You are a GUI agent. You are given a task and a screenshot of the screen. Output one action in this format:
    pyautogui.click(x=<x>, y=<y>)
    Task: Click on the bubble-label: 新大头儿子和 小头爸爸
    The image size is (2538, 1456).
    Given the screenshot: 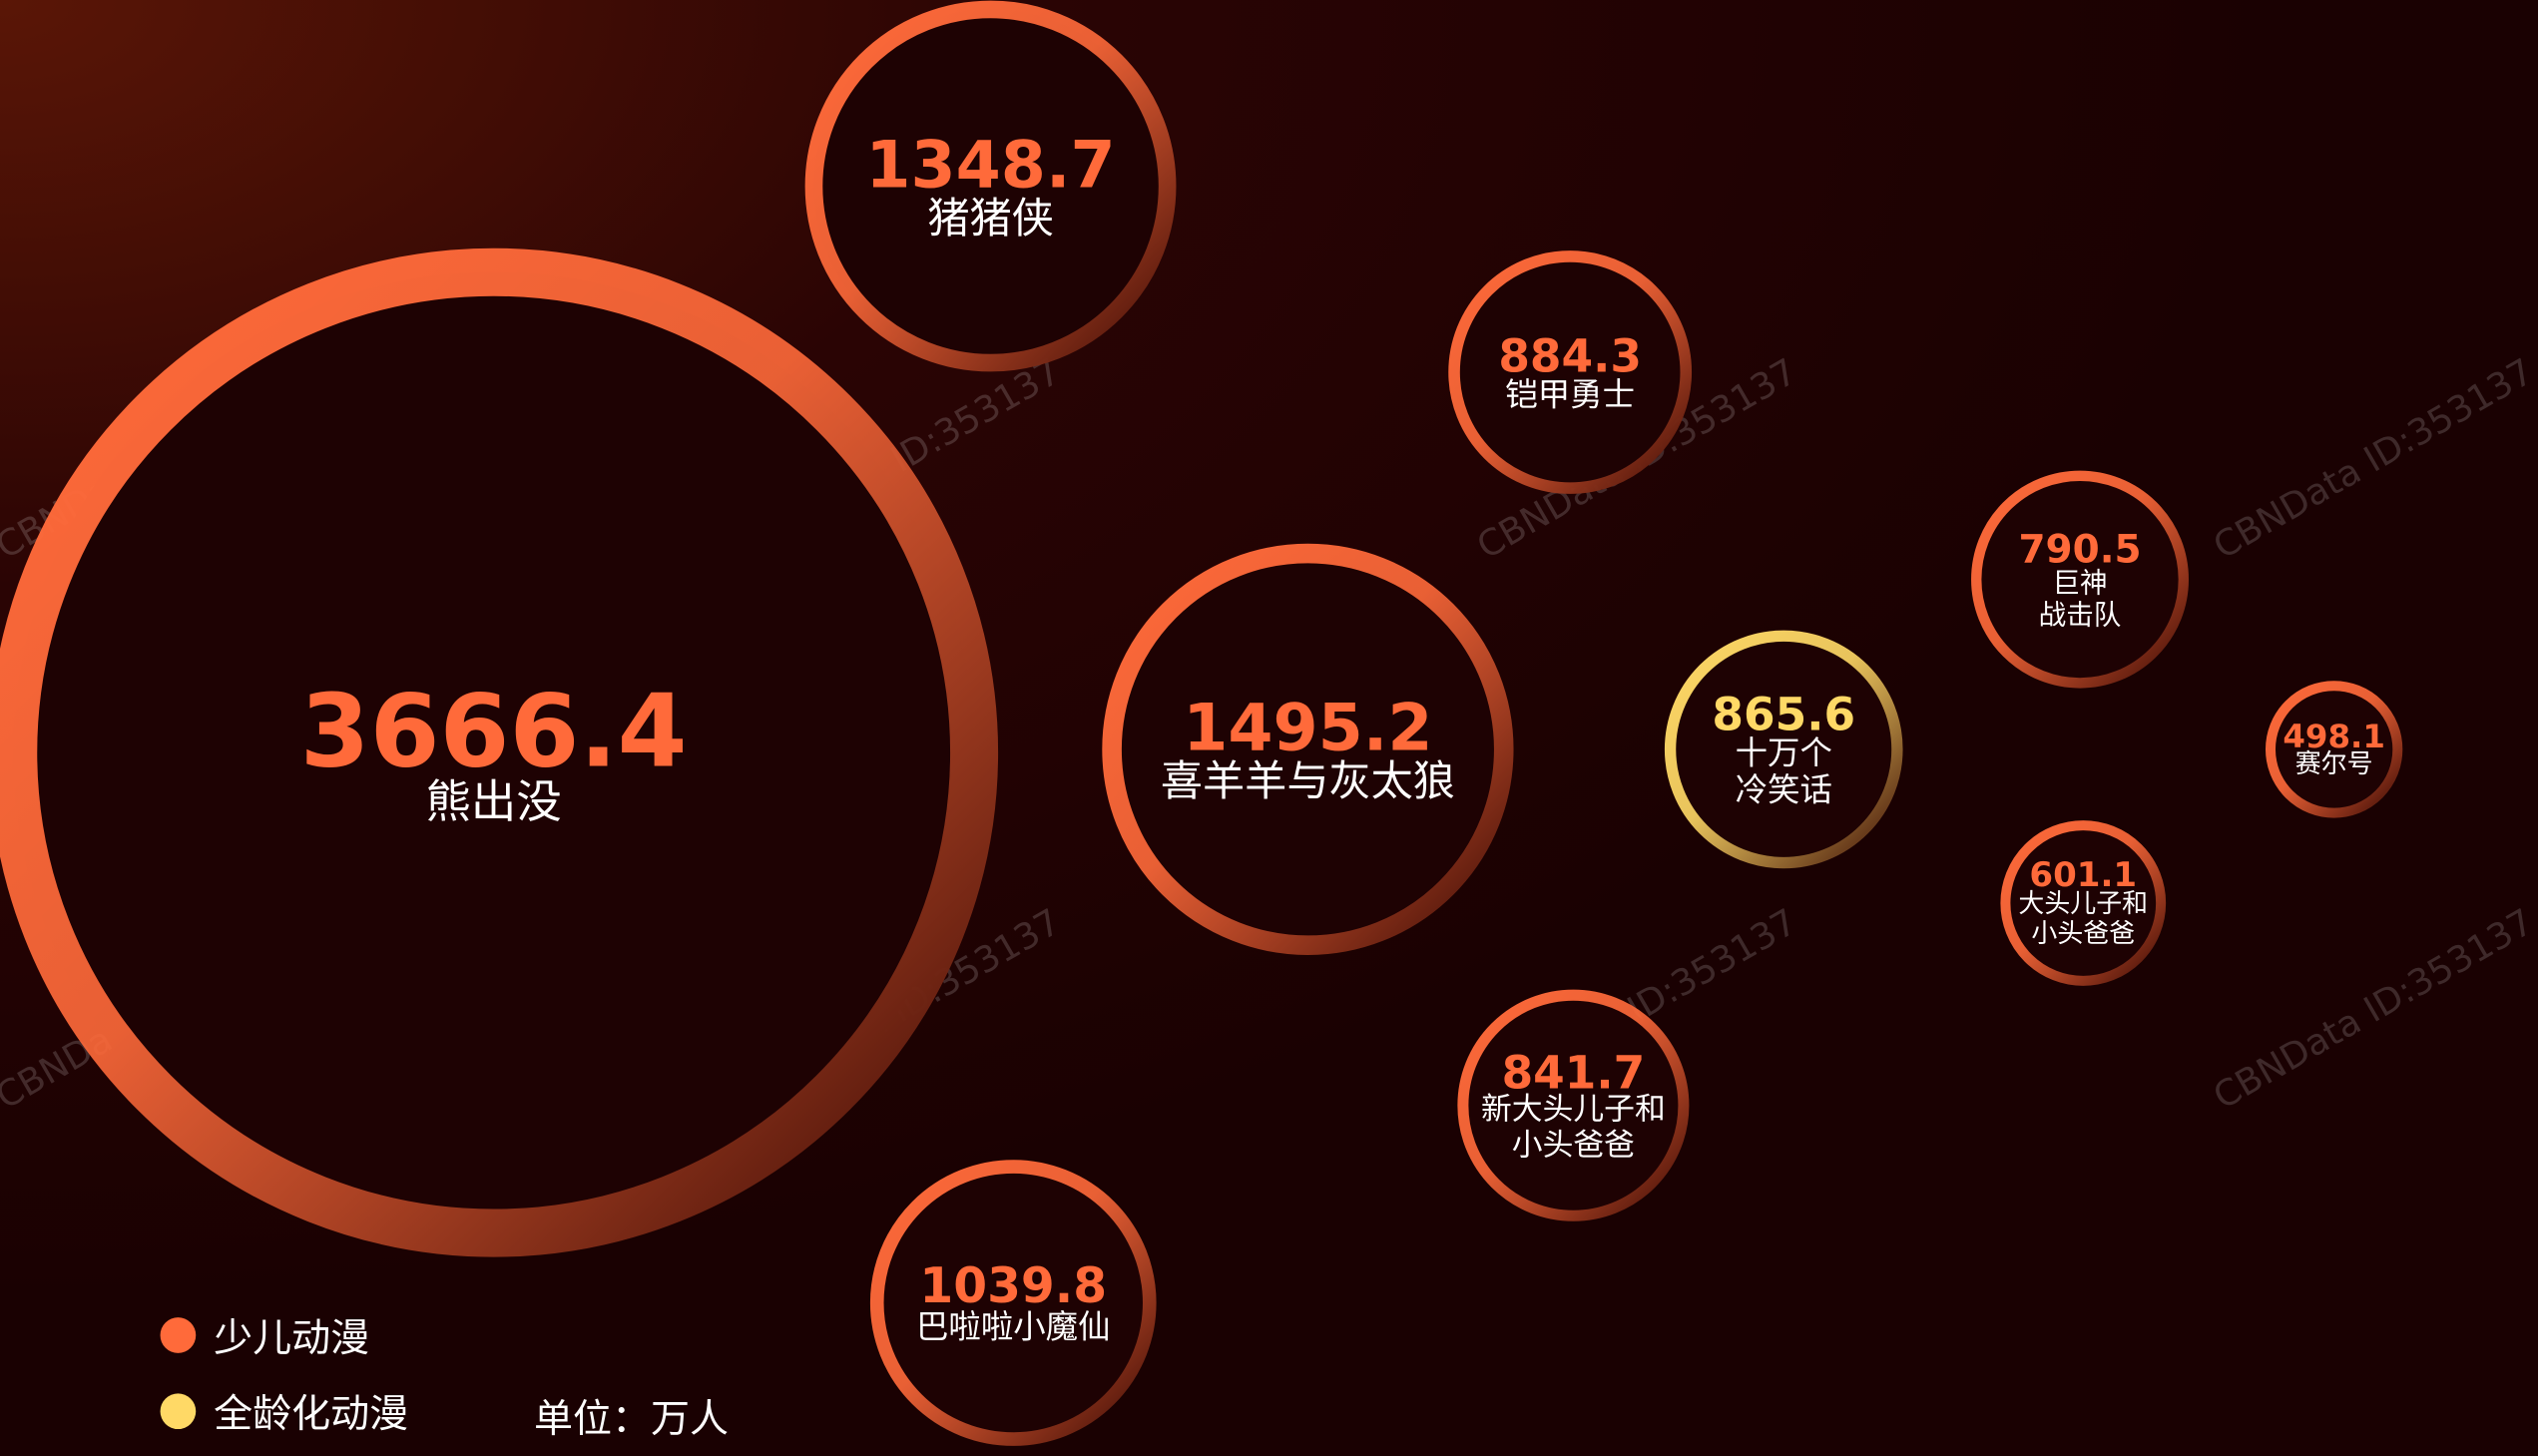 What is the action you would take?
    pyautogui.click(x=1573, y=1127)
    